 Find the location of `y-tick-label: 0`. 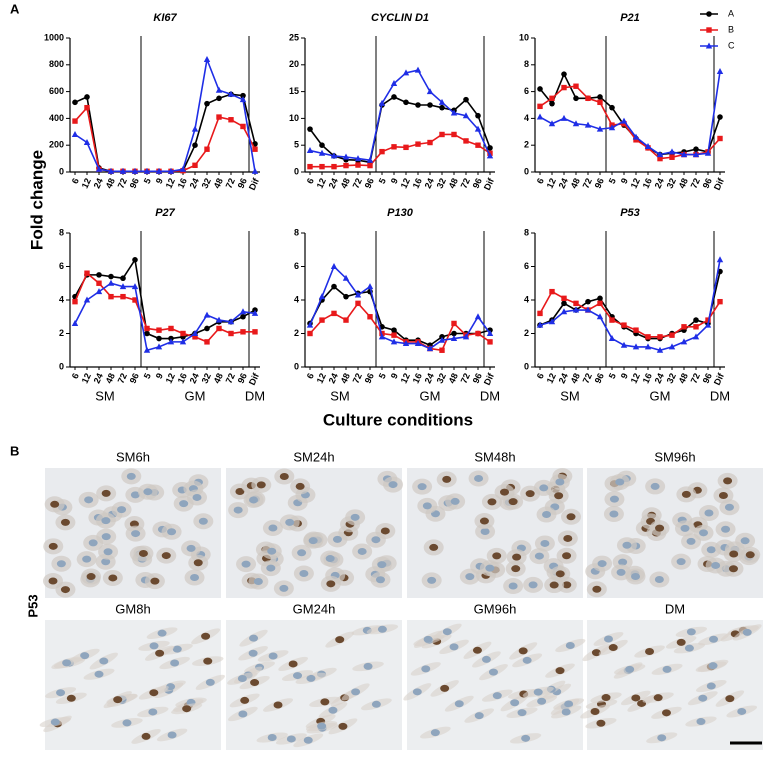

y-tick-label: 0 is located at coordinates (296, 366).